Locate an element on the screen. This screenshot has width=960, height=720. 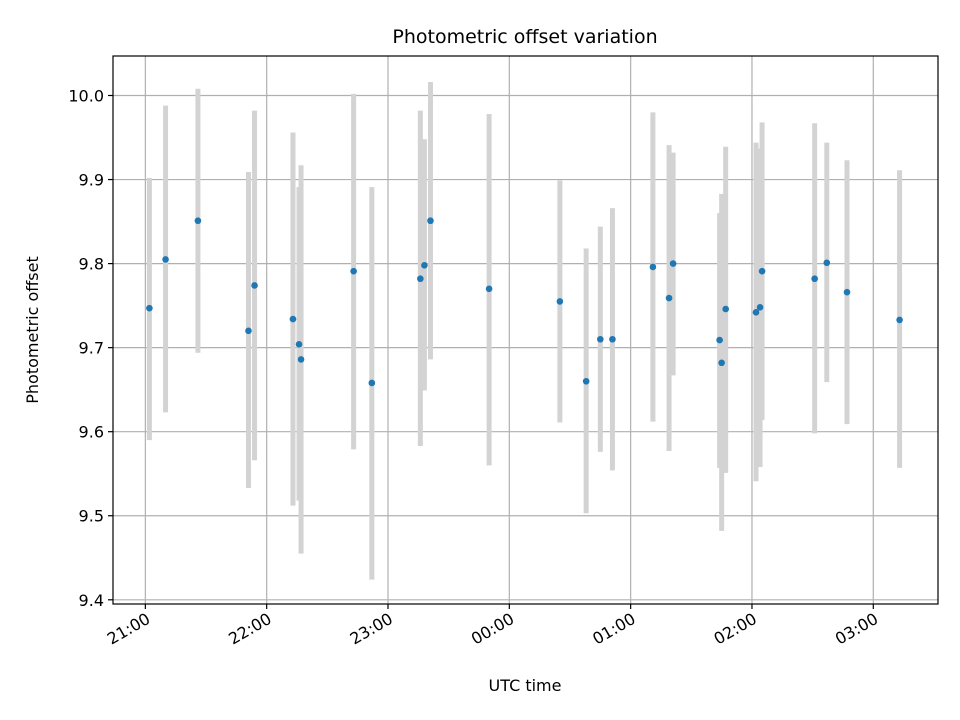
y-axis: 9.4 9.5 9.6 9.7 9.8 9.9 10.0 is located at coordinates (90, 348).